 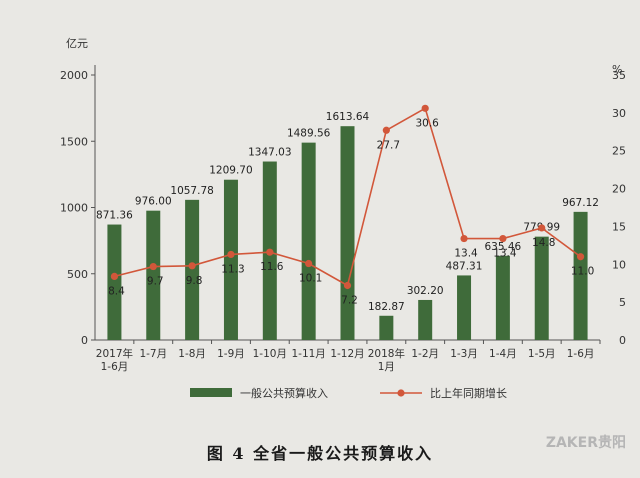 I want to click on y2-tick-label: 15, so click(x=619, y=226).